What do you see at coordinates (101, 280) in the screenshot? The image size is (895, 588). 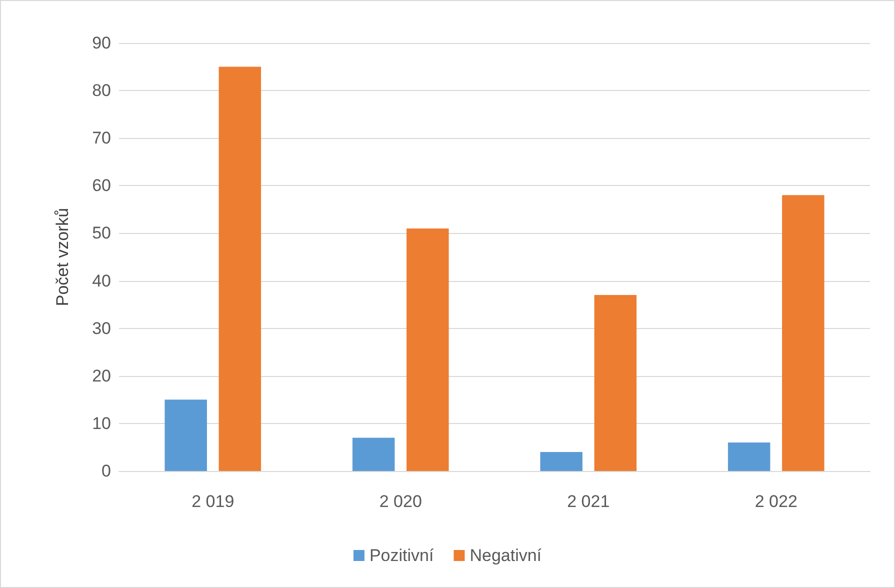 I see `y-tick-label: 40` at bounding box center [101, 280].